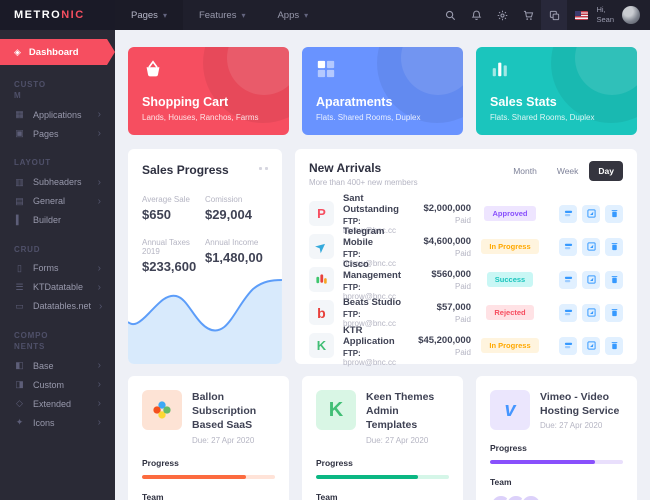  I want to click on sidebar-item-dashboard: ◈ Dashboard, so click(57, 52).